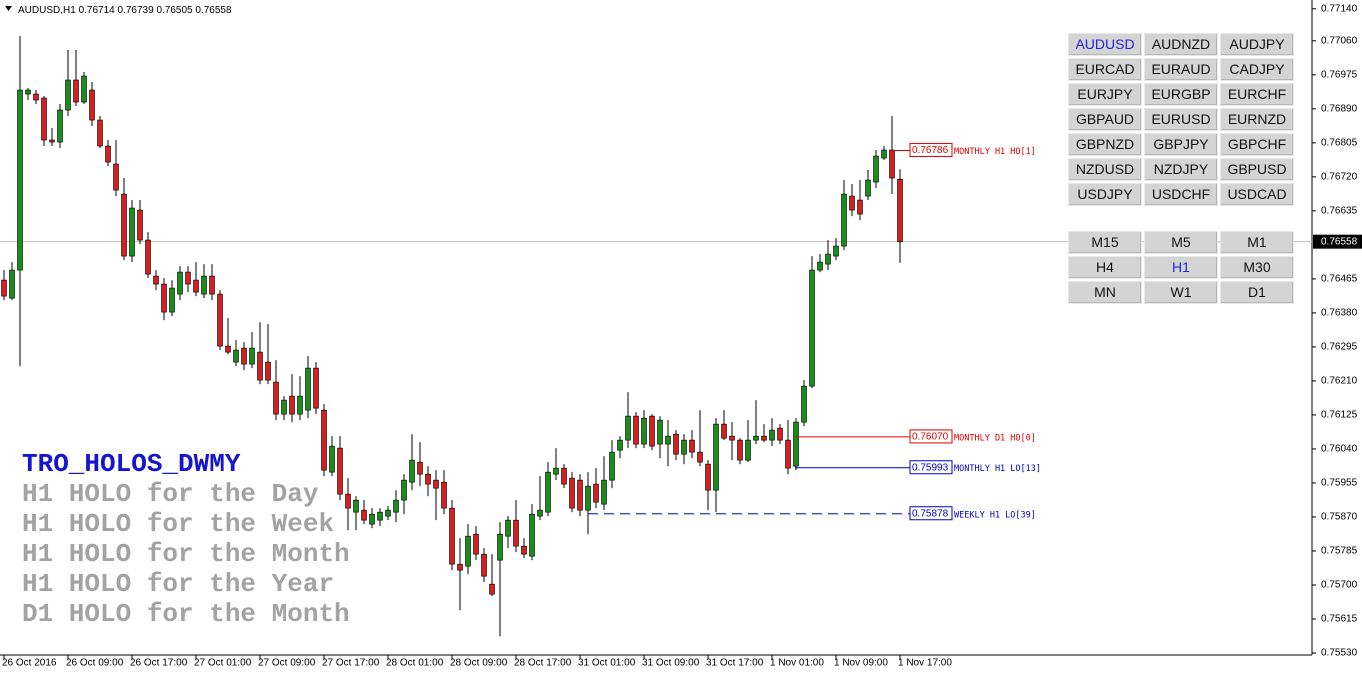 The width and height of the screenshot is (1362, 675). Describe the element at coordinates (1339, 313) in the screenshot. I see `y-tick-label: 0.76380` at that location.